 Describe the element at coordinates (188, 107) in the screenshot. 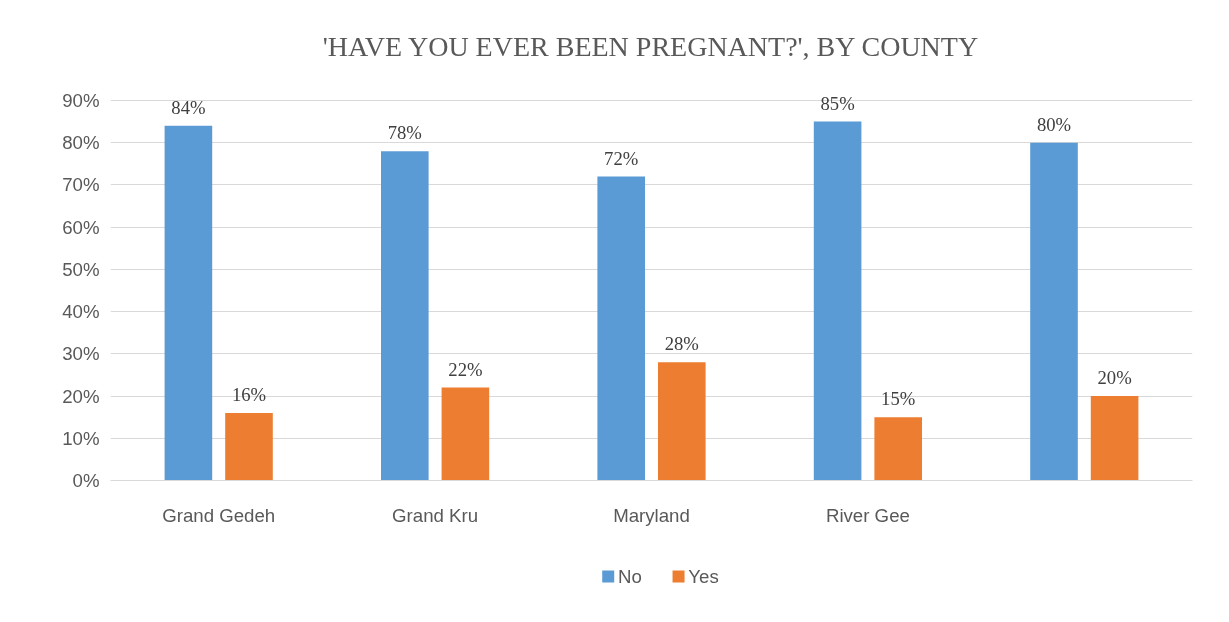

I see `data-label: 84%` at that location.